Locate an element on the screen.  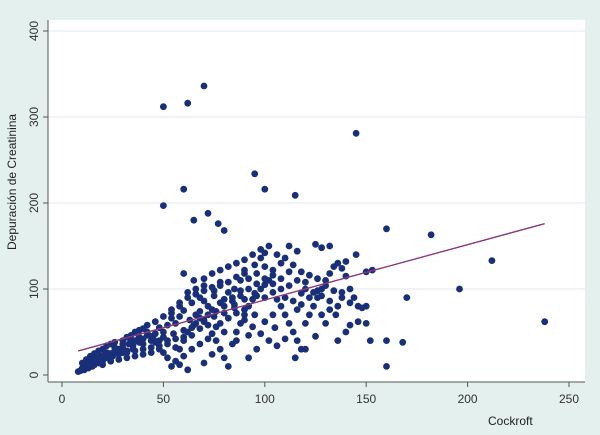
y-axis-label: Depuración de Creatinina is located at coordinates (12, 182).